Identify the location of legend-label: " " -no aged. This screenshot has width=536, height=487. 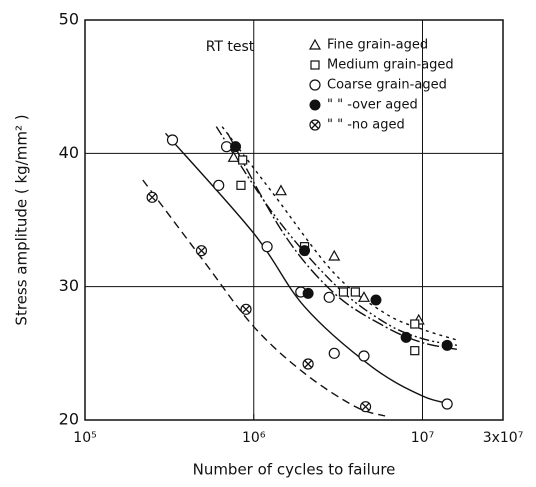
(366, 125).